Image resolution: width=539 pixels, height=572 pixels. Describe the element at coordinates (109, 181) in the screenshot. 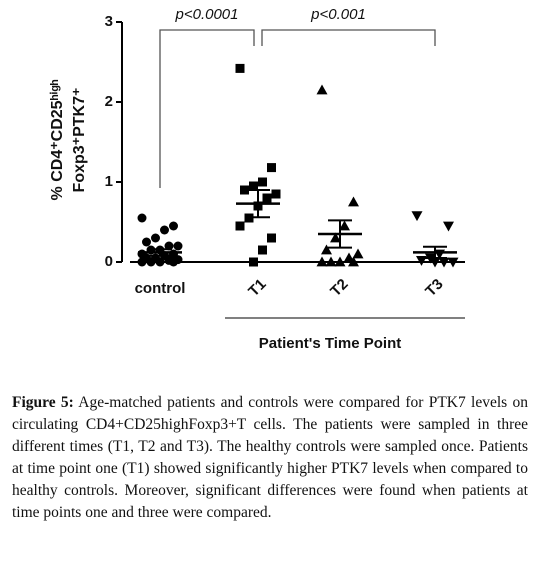

I see `y-tick-label: 1` at that location.